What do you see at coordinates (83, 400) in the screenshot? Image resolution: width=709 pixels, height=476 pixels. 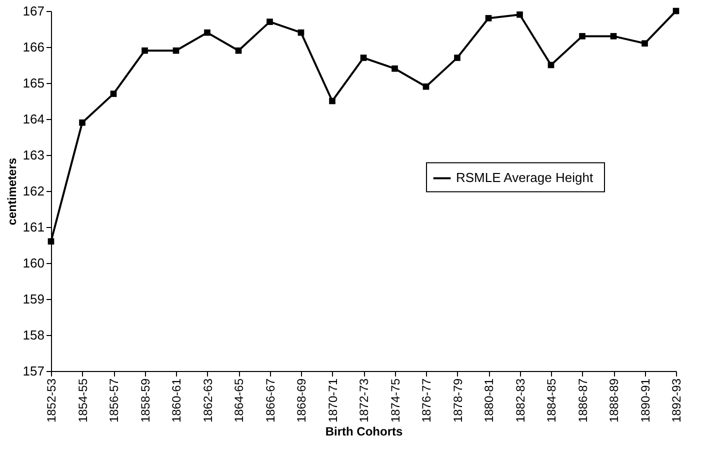 I see `x-tick-label: 1854-55` at bounding box center [83, 400].